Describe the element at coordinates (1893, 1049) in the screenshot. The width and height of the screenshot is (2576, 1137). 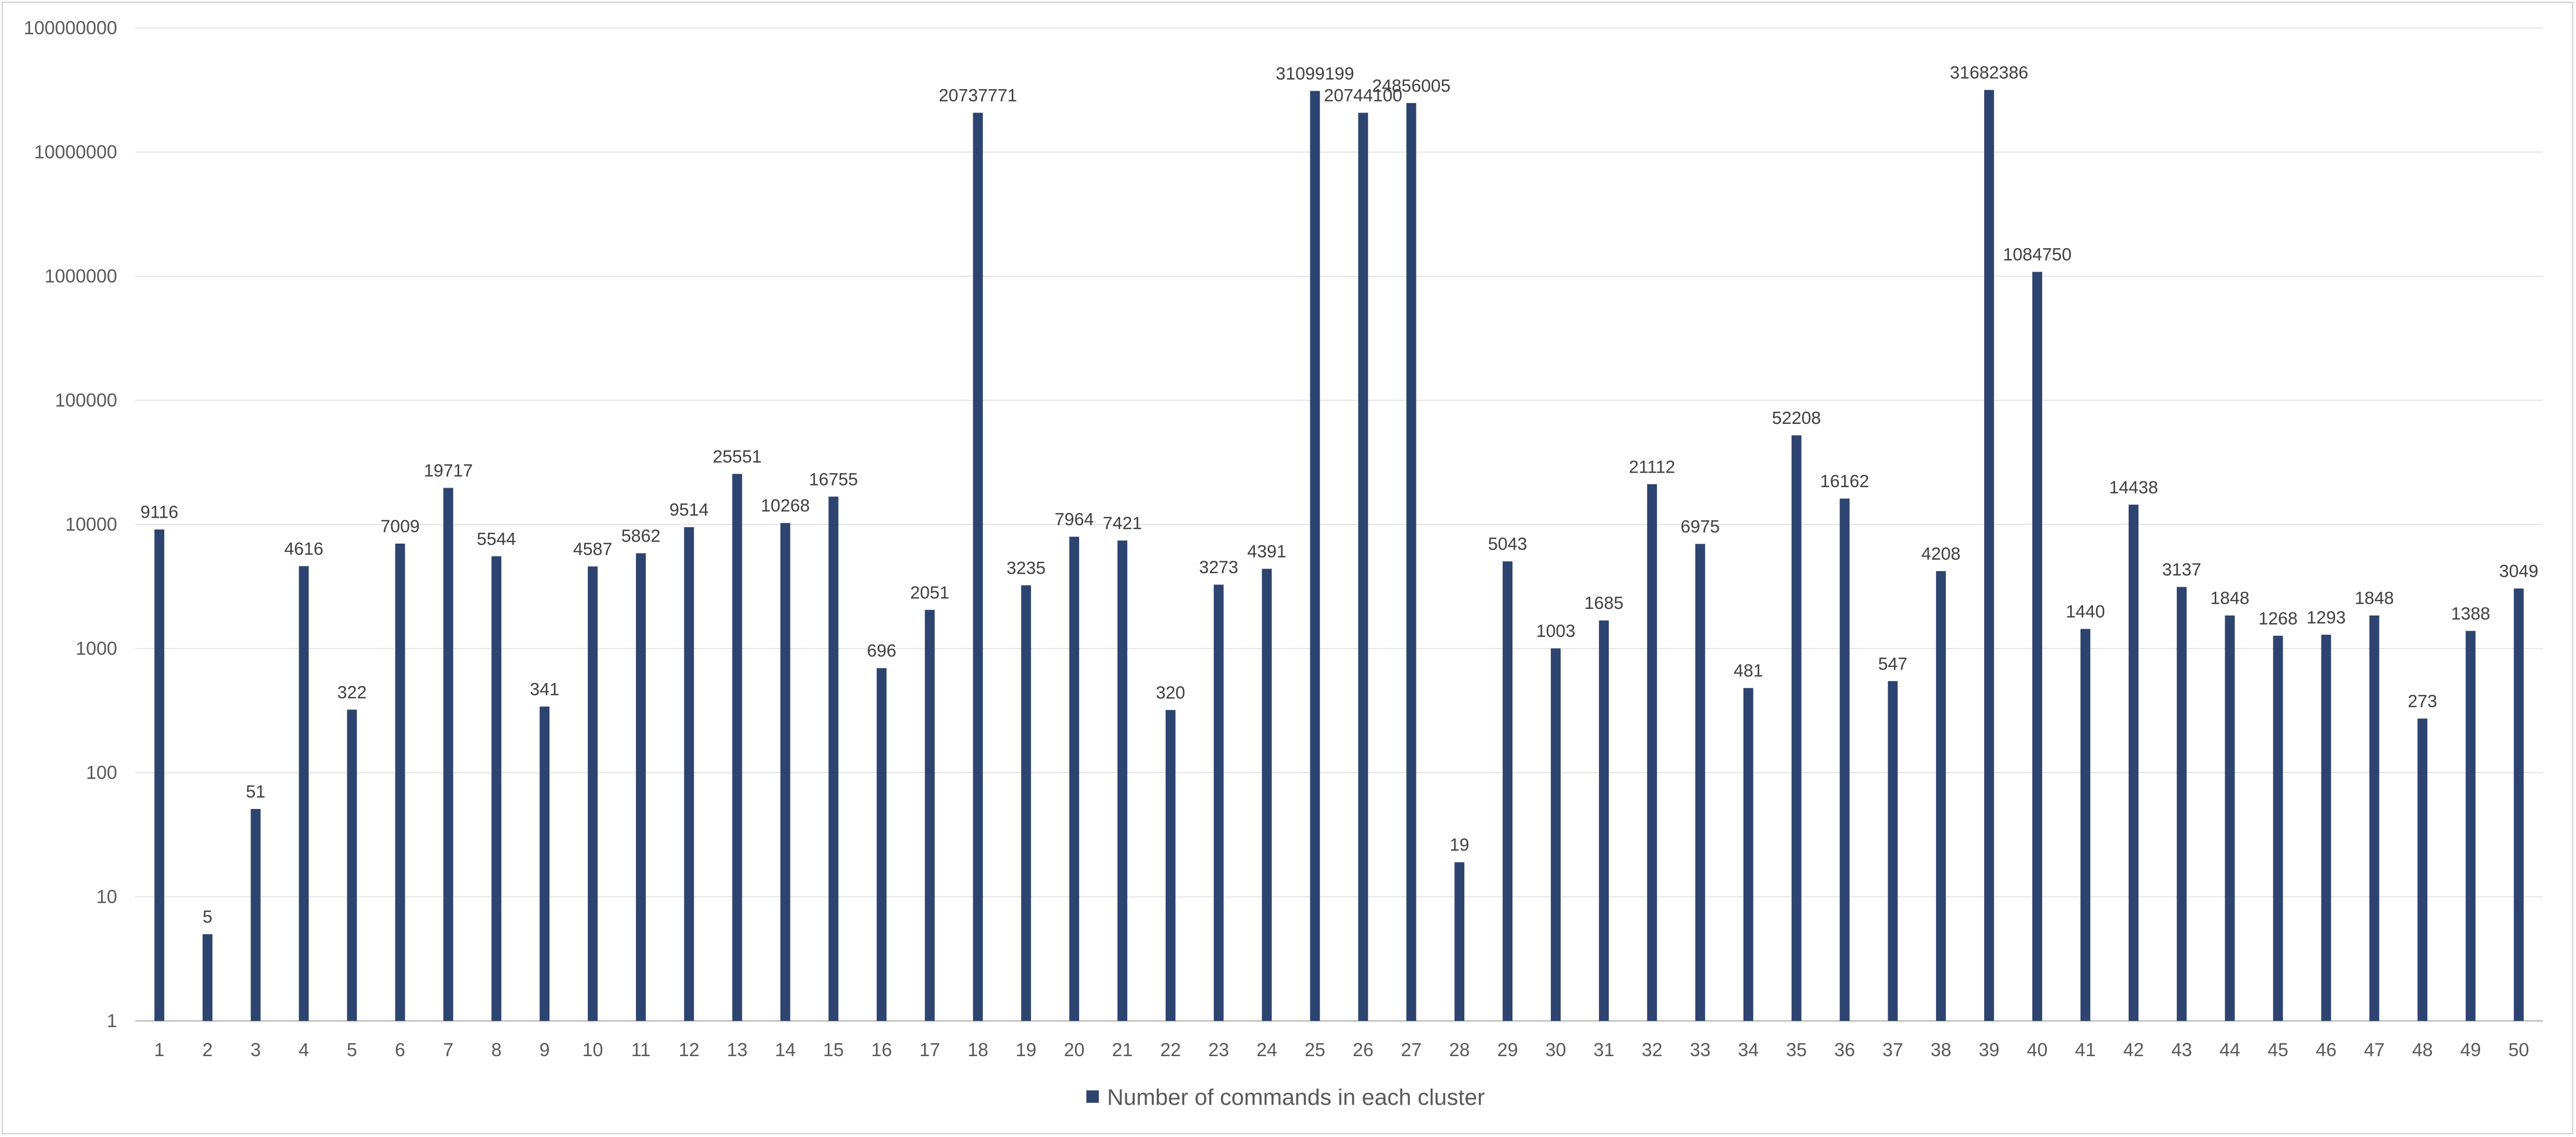
I see `x-tick-label: 37` at that location.